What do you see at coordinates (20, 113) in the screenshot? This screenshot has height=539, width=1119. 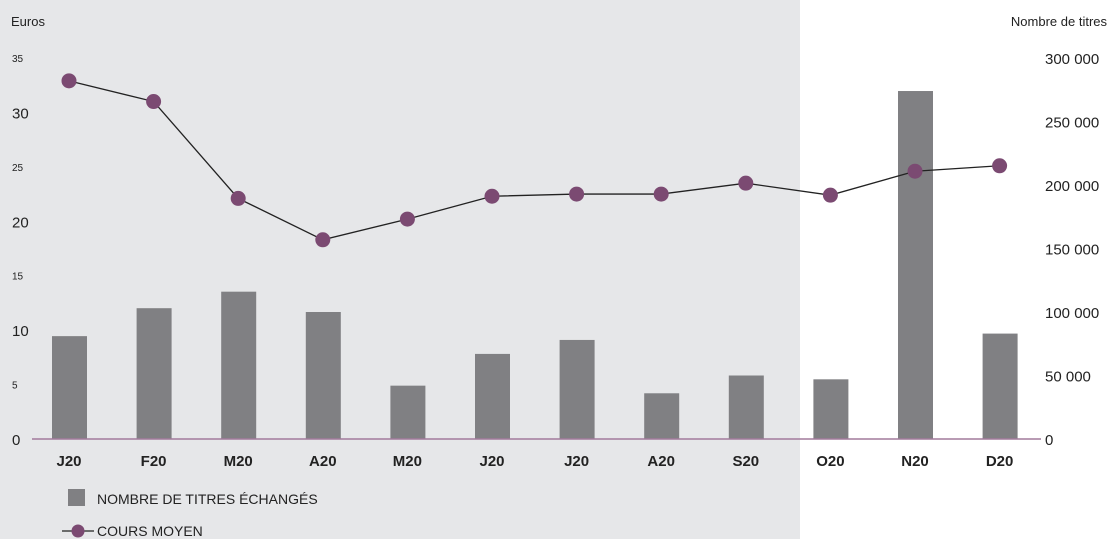 I see `y-left-tick-label: 30` at bounding box center [20, 113].